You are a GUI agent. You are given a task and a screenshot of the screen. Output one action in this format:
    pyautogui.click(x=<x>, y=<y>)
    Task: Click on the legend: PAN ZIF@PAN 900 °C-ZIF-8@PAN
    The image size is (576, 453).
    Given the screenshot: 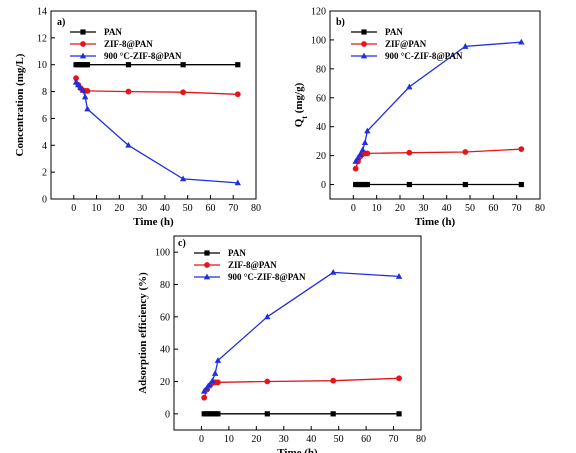 What is the action you would take?
    pyautogui.click(x=407, y=44)
    